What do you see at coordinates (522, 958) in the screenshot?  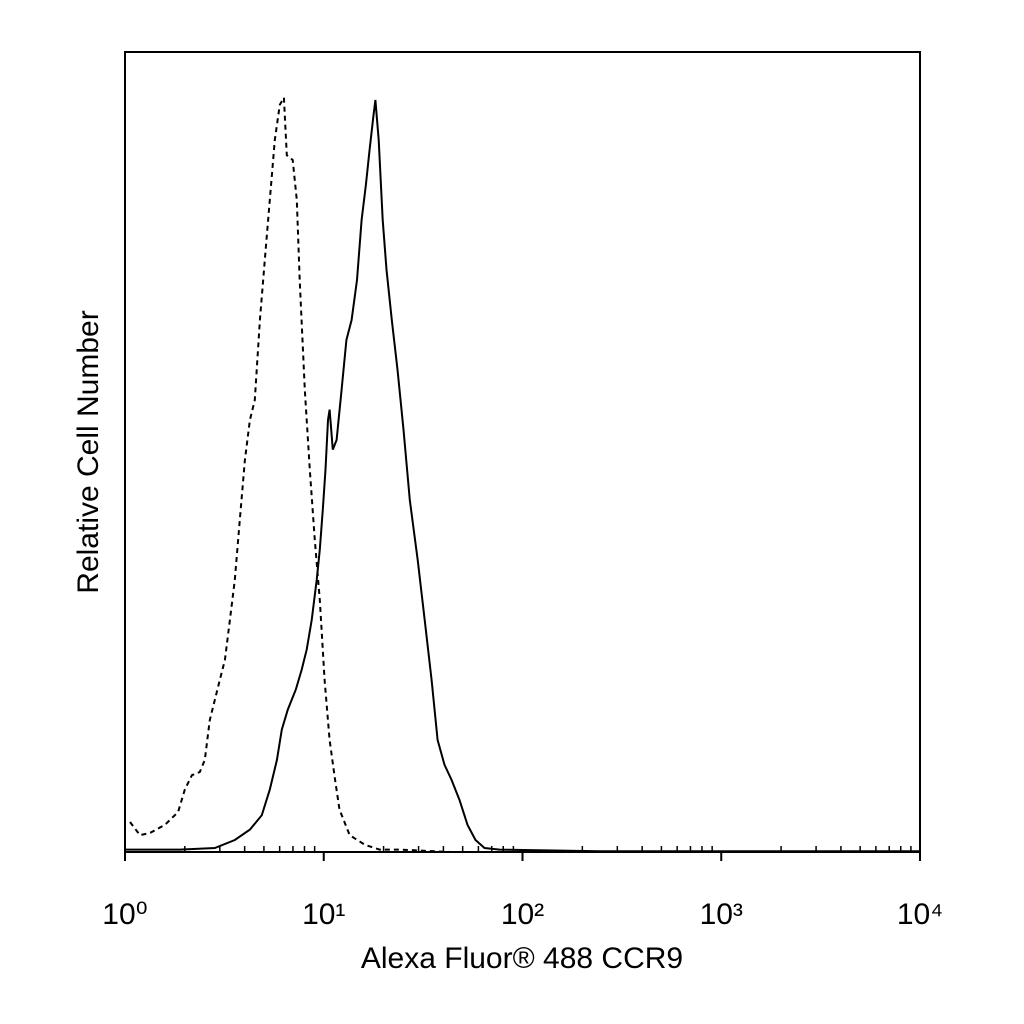 I see `x-axis-label: Alexa Fluor® 488 CCR9` at bounding box center [522, 958].